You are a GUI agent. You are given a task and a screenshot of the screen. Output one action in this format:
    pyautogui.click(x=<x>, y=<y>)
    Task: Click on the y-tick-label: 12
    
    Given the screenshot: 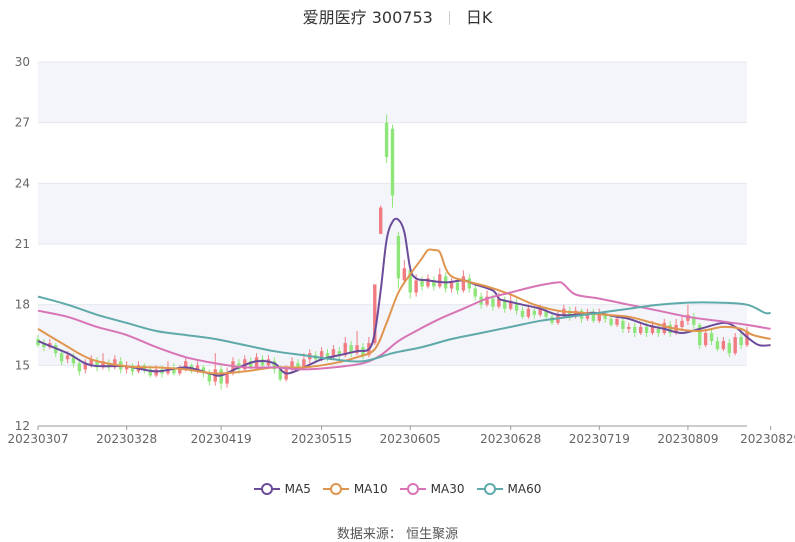 What is the action you would take?
    pyautogui.click(x=22, y=426)
    